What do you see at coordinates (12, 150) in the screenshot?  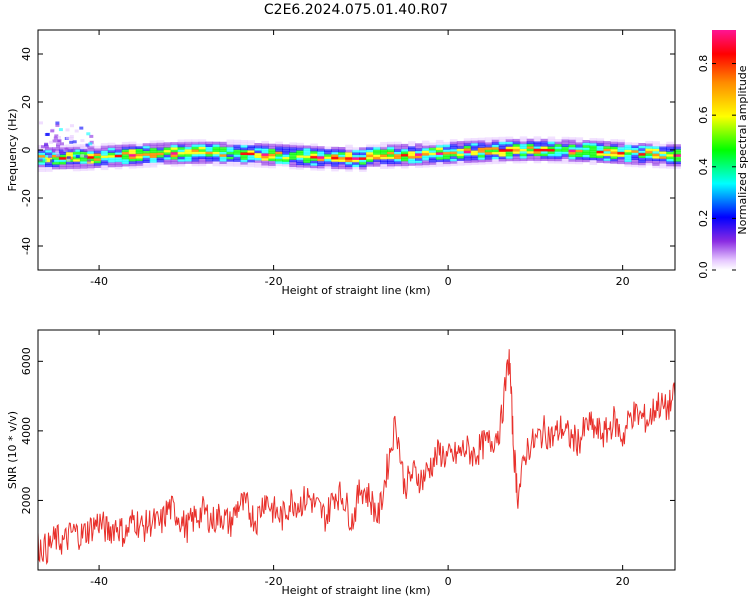 I see `spectrogram-y-label: Frequency (Hz)` at bounding box center [12, 150].